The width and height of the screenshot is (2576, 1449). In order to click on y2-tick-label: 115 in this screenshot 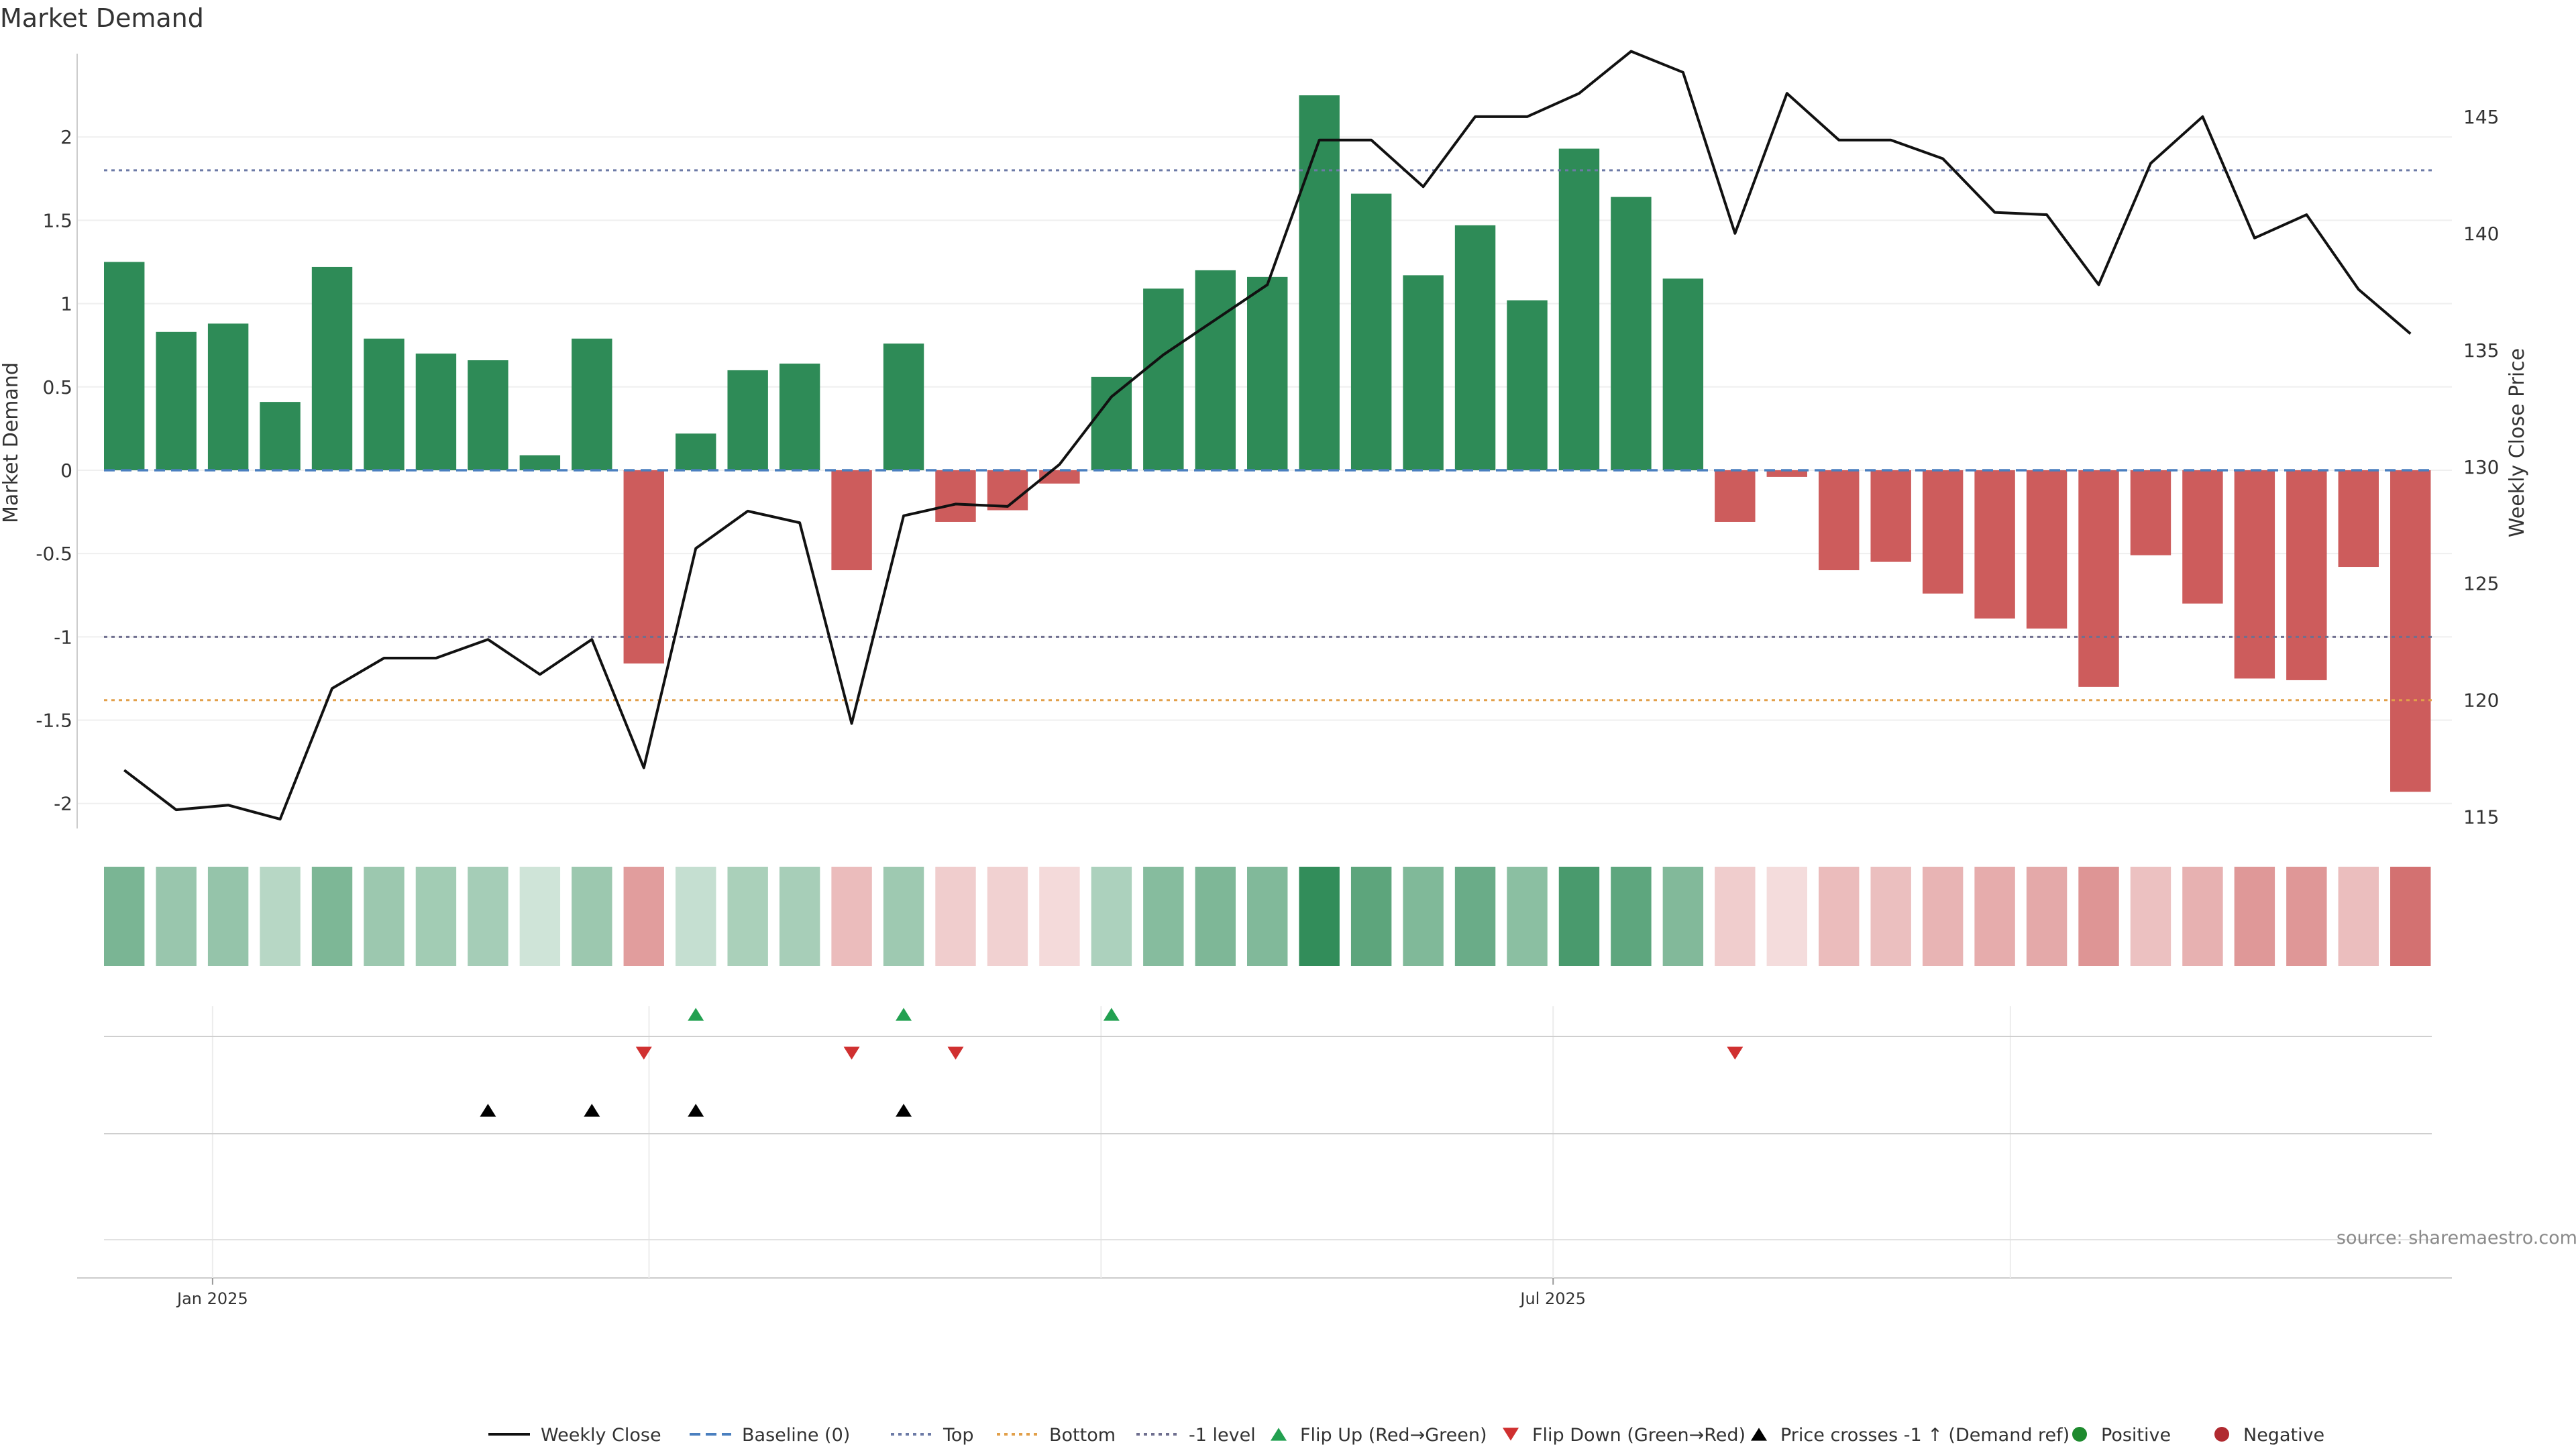, I will do `click(2481, 817)`.